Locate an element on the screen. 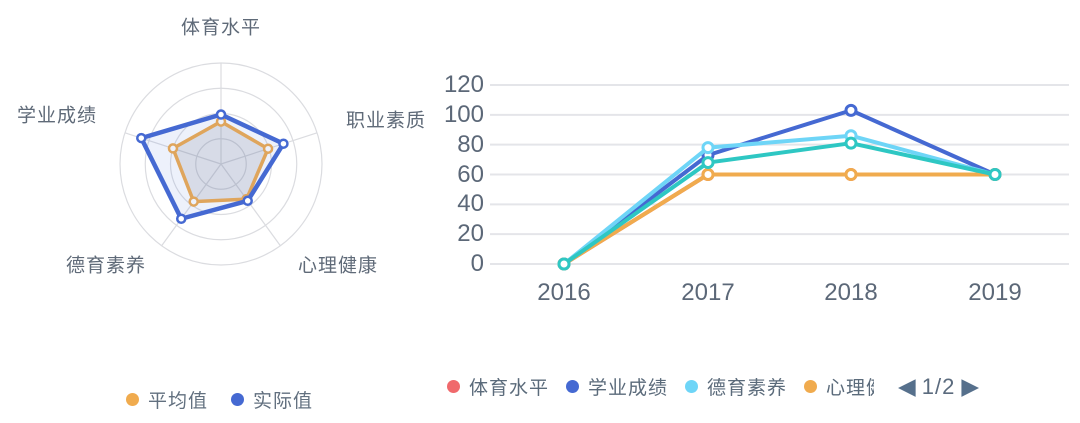 Image resolution: width=1080 pixels, height=423 pixels. y-axis-tick-label: 120 is located at coordinates (463, 84).